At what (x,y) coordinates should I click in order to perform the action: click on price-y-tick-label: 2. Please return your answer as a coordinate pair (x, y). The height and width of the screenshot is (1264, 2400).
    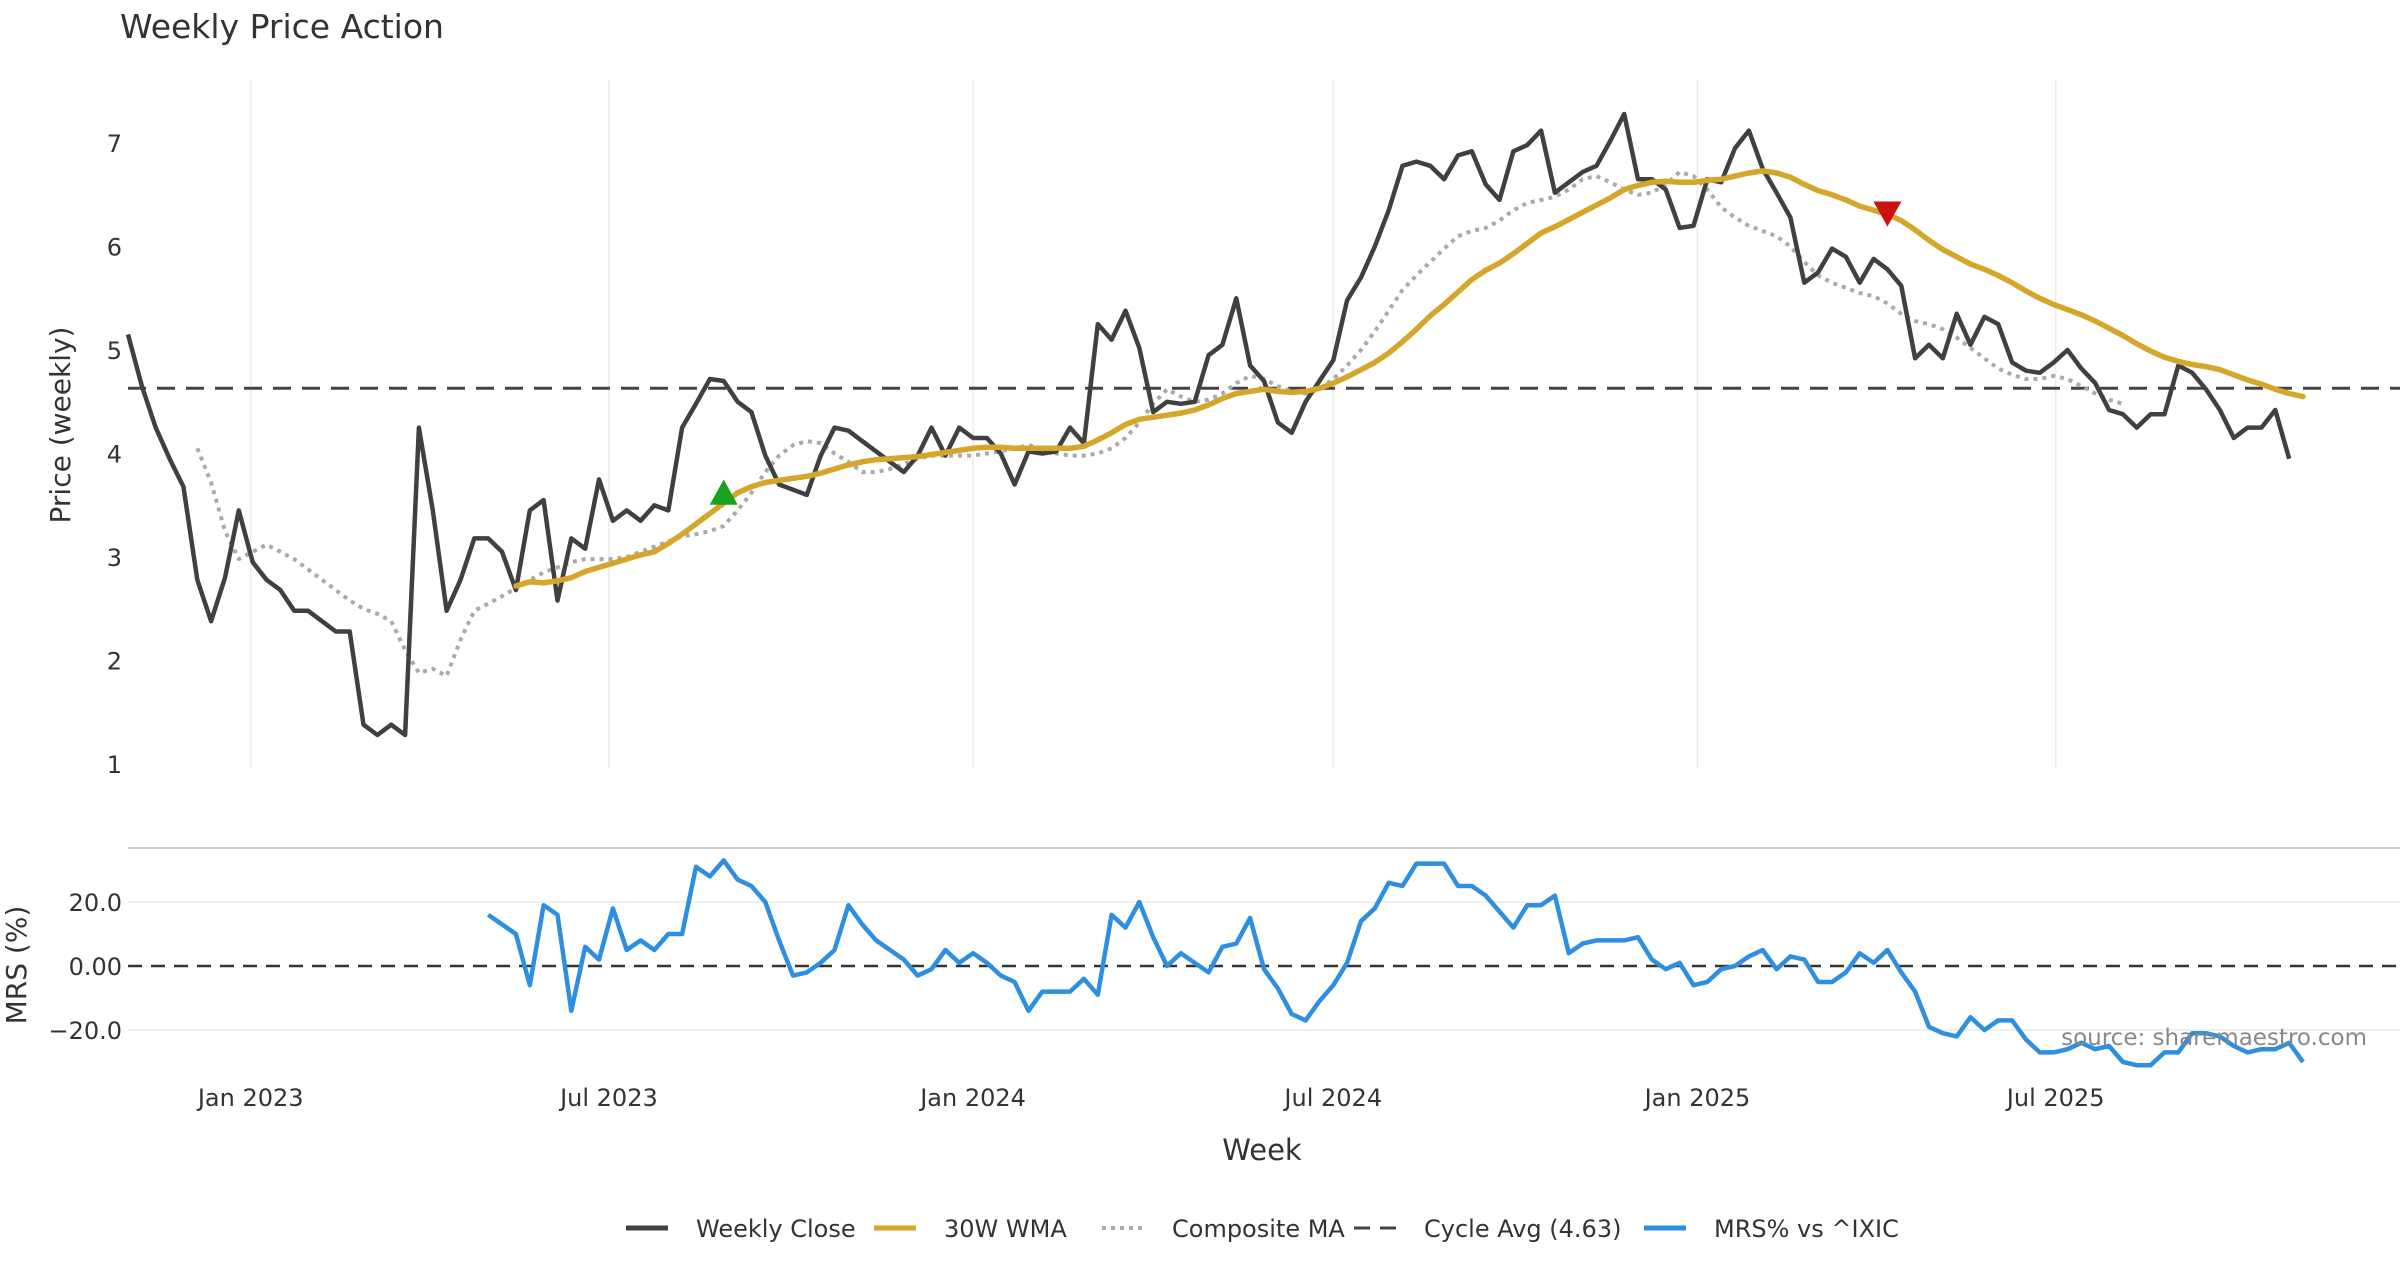
    Looking at the image, I should click on (114, 662).